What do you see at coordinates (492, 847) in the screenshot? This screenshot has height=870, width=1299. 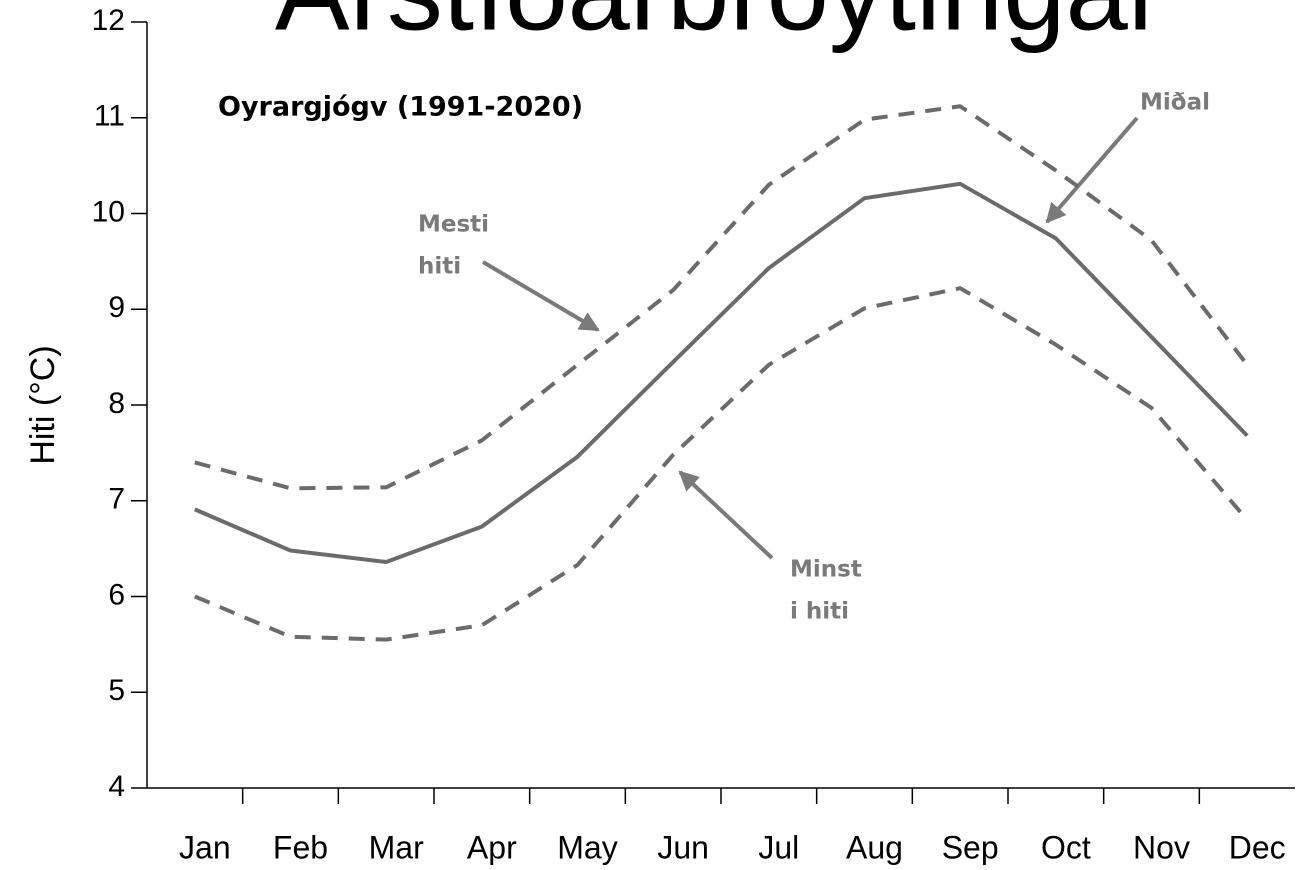 I see `x-tick-label: Apr` at bounding box center [492, 847].